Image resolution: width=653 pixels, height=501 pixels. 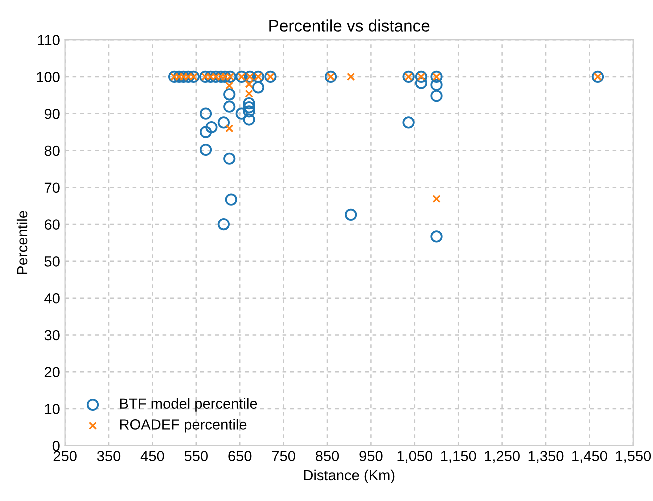 I want to click on chart-title: Percentile vs distance, so click(x=350, y=26).